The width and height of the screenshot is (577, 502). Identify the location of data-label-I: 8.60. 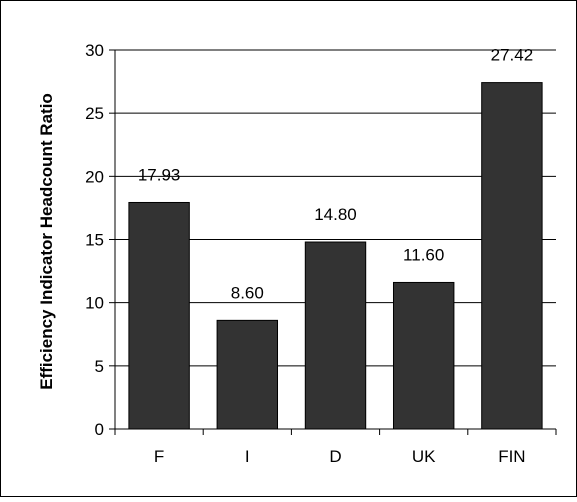
(247, 292).